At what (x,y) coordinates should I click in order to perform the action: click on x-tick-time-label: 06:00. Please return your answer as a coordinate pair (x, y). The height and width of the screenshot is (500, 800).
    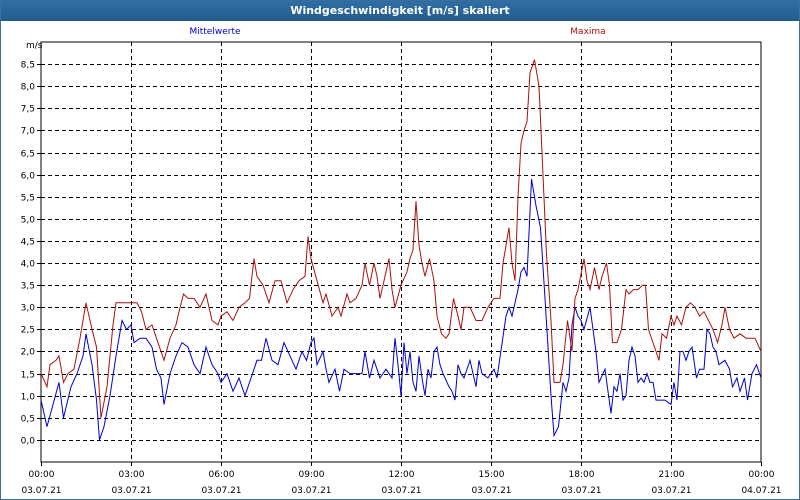
    Looking at the image, I should click on (222, 475).